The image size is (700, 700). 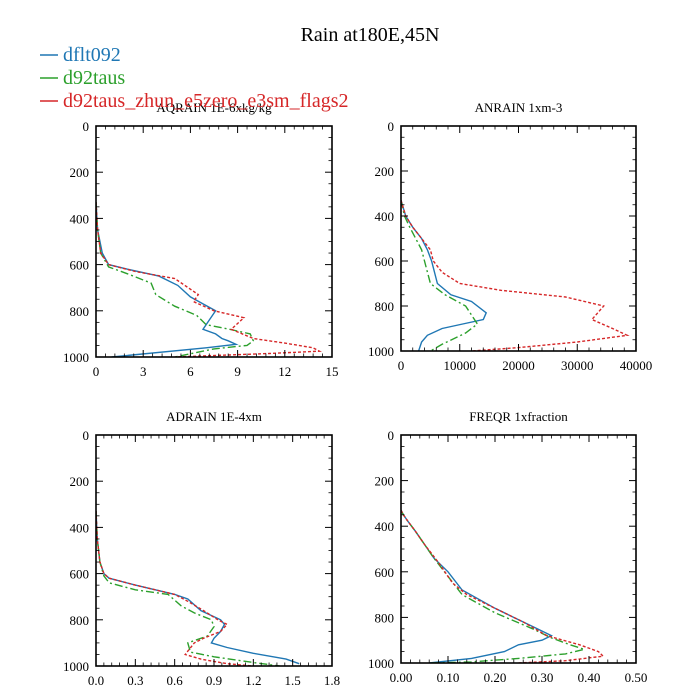 What do you see at coordinates (284, 371) in the screenshot?
I see `x-tick-label: 12` at bounding box center [284, 371].